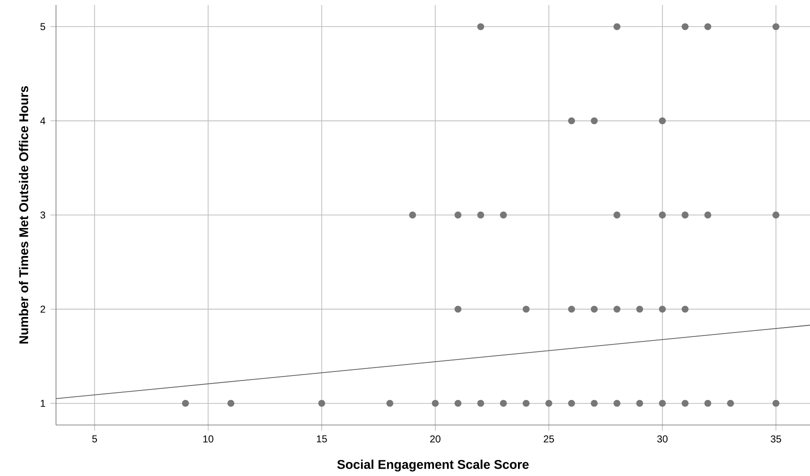  I want to click on x-axis-title: Social Engagement Scale Score, so click(433, 466).